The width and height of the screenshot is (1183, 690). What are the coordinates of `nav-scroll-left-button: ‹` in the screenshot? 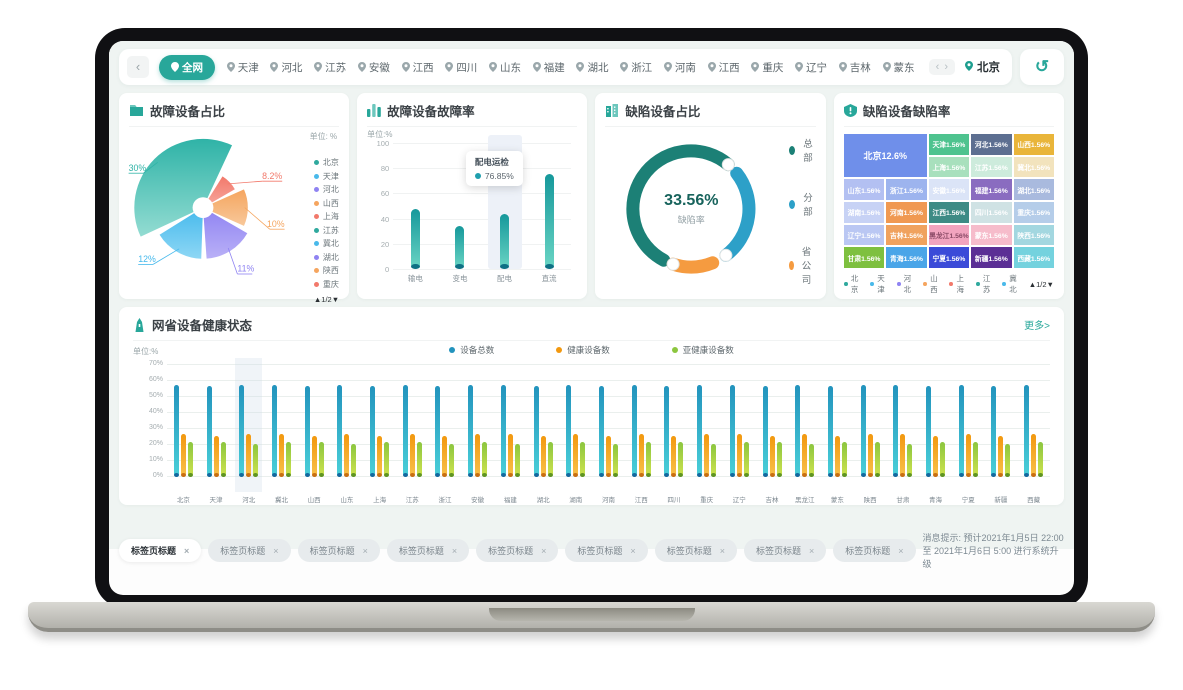 It's located at (138, 67).